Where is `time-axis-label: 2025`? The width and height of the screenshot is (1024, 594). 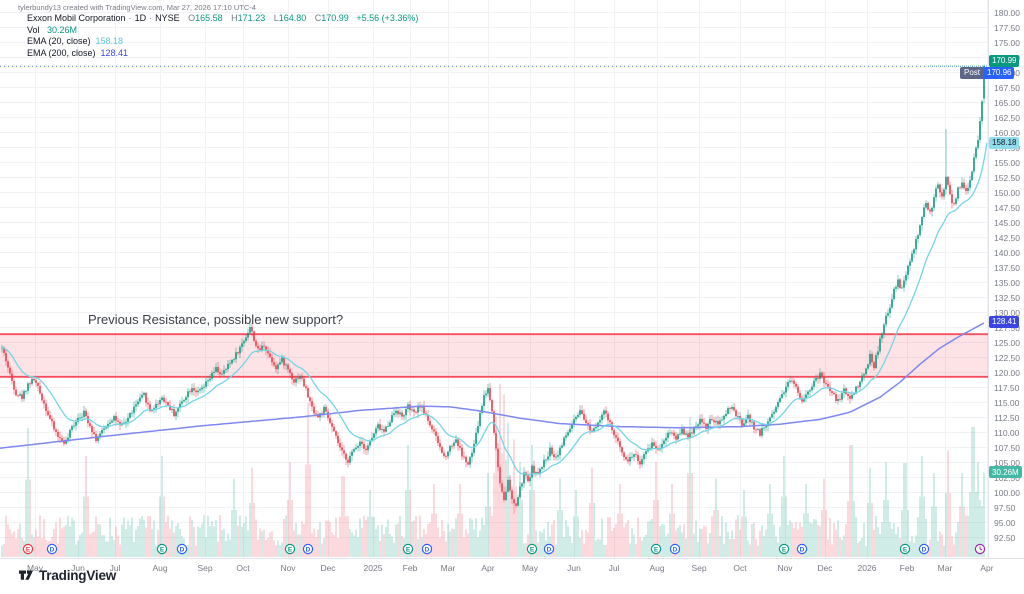
time-axis-label: 2025 is located at coordinates (373, 568).